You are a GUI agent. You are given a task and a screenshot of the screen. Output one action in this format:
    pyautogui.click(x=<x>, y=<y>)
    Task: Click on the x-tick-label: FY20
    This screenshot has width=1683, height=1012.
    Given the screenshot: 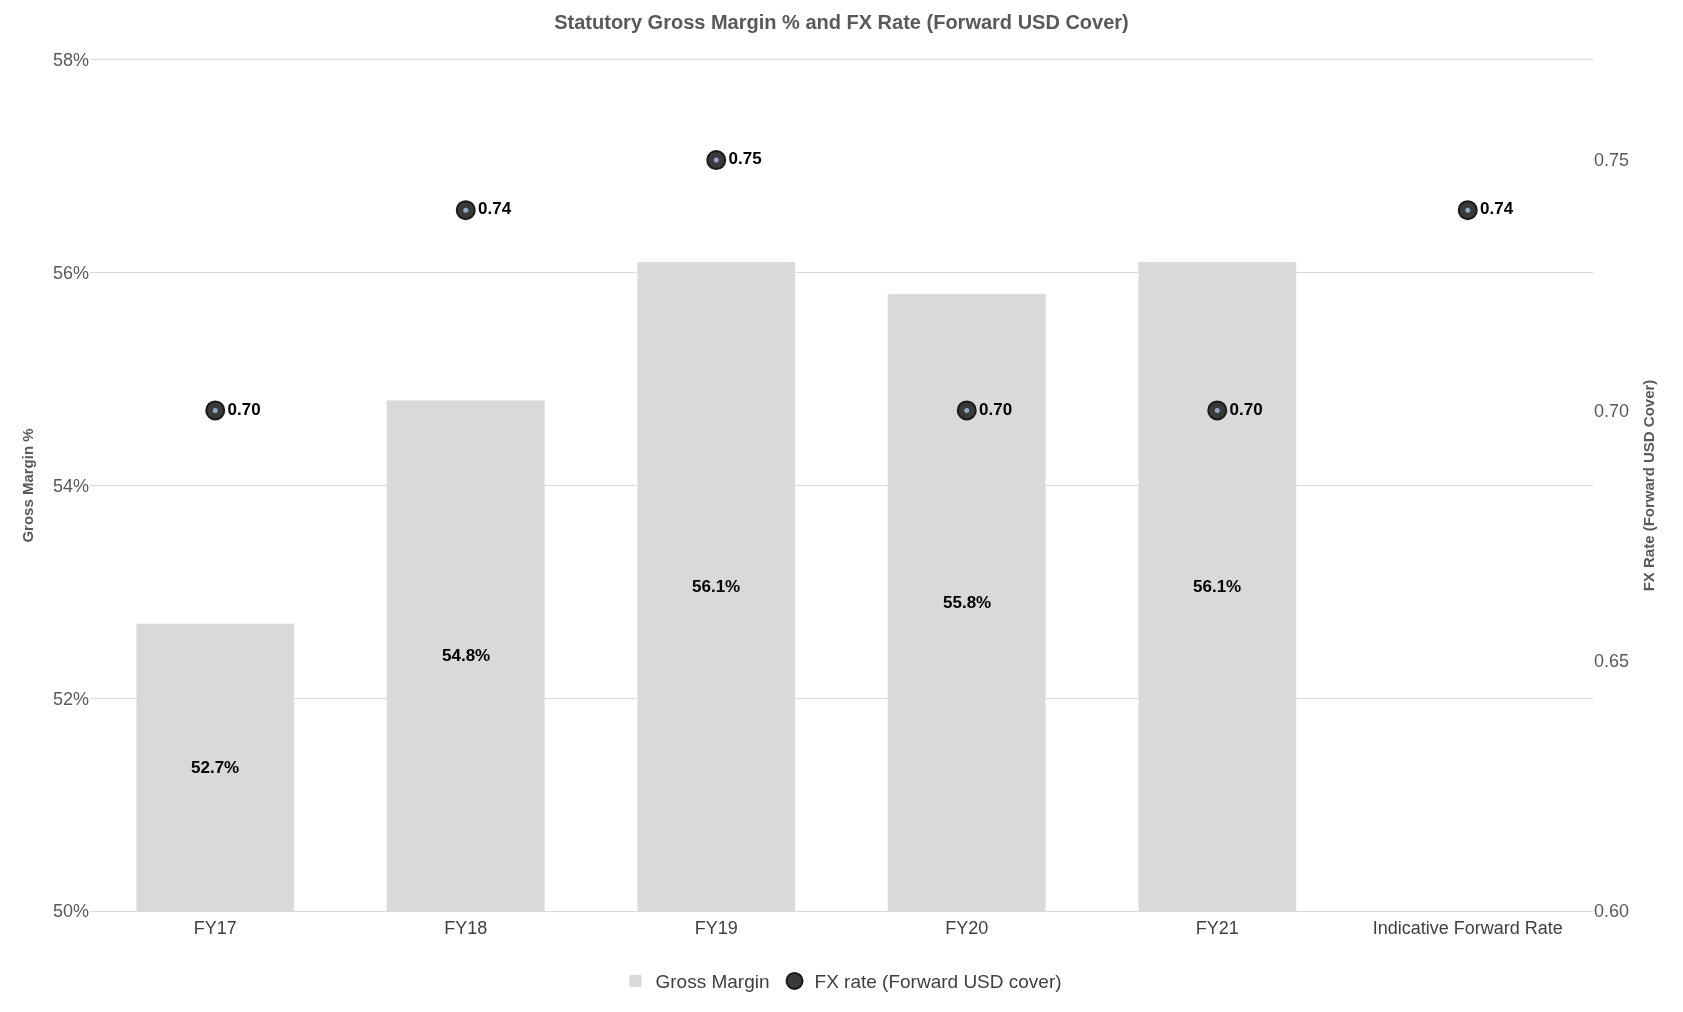 What is the action you would take?
    pyautogui.click(x=967, y=927)
    